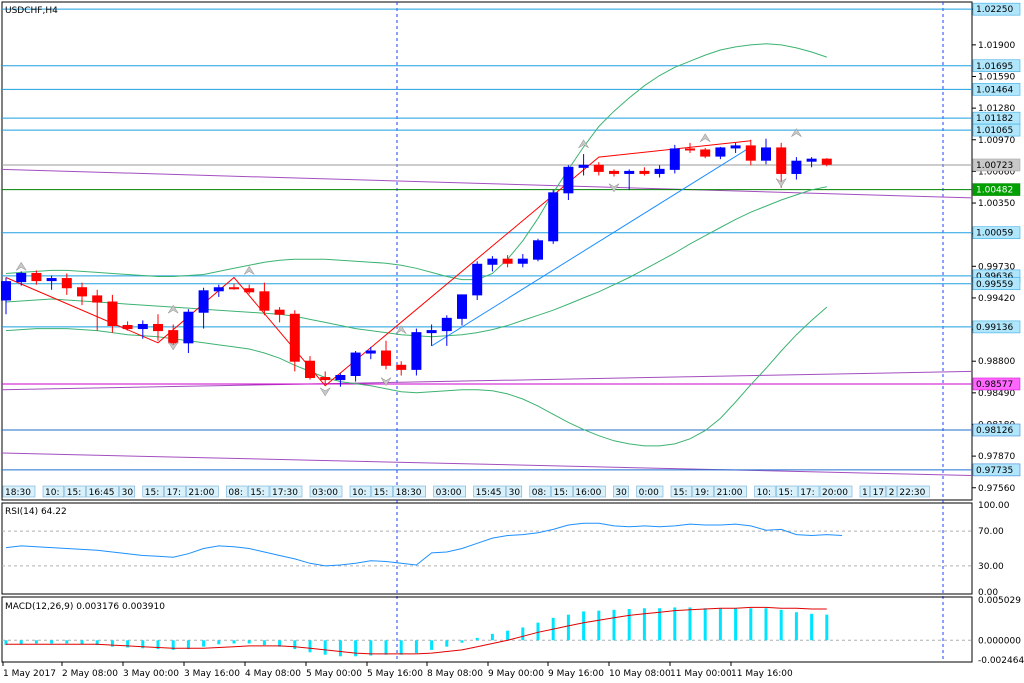 This screenshot has height=683, width=1024. Describe the element at coordinates (730, 493) in the screenshot. I see `event-marker-label: 21:00` at that location.